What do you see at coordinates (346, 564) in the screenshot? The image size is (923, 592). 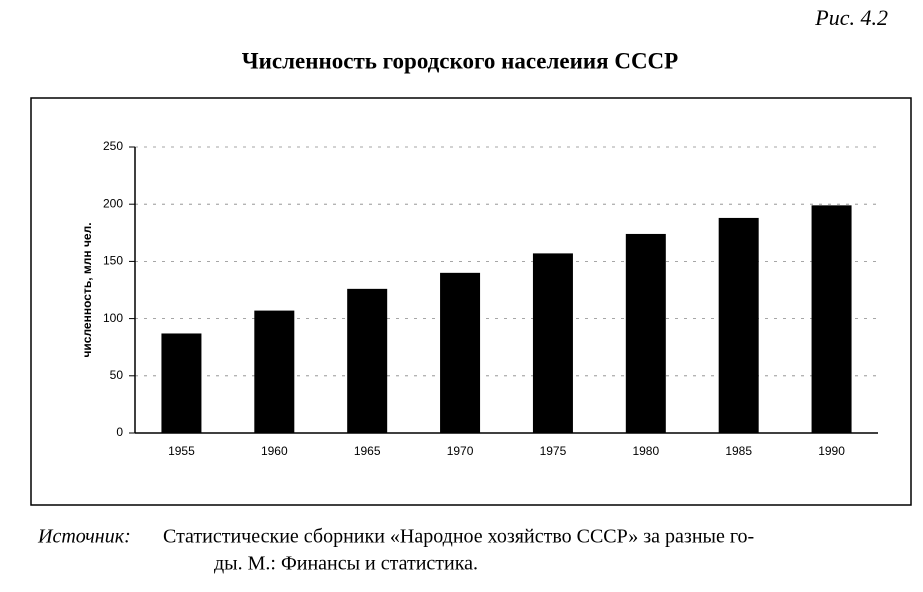 I see `source-text: ды. М.: Финансы и статистика.` at bounding box center [346, 564].